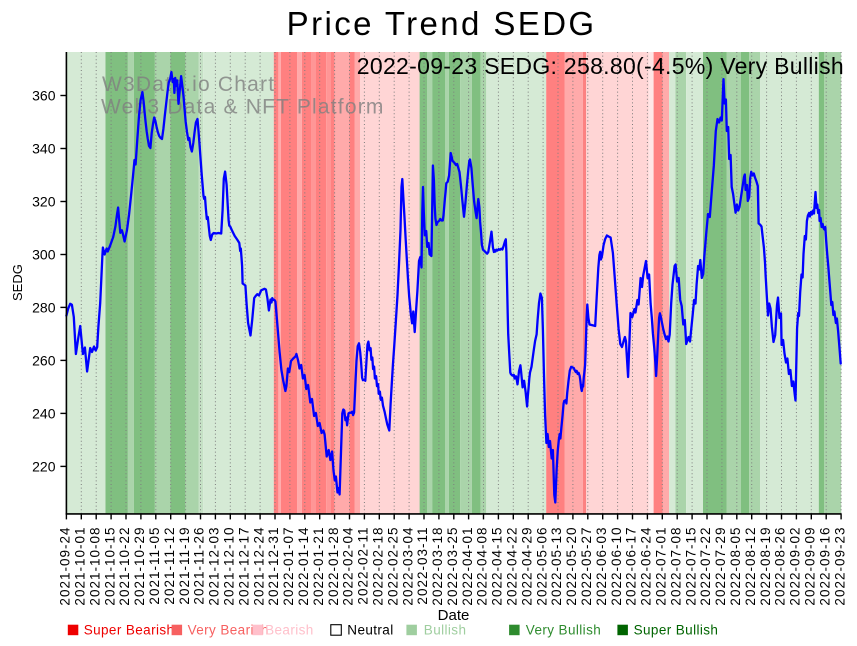  I want to click on svg-text: 2021-12-17, so click(243, 566).